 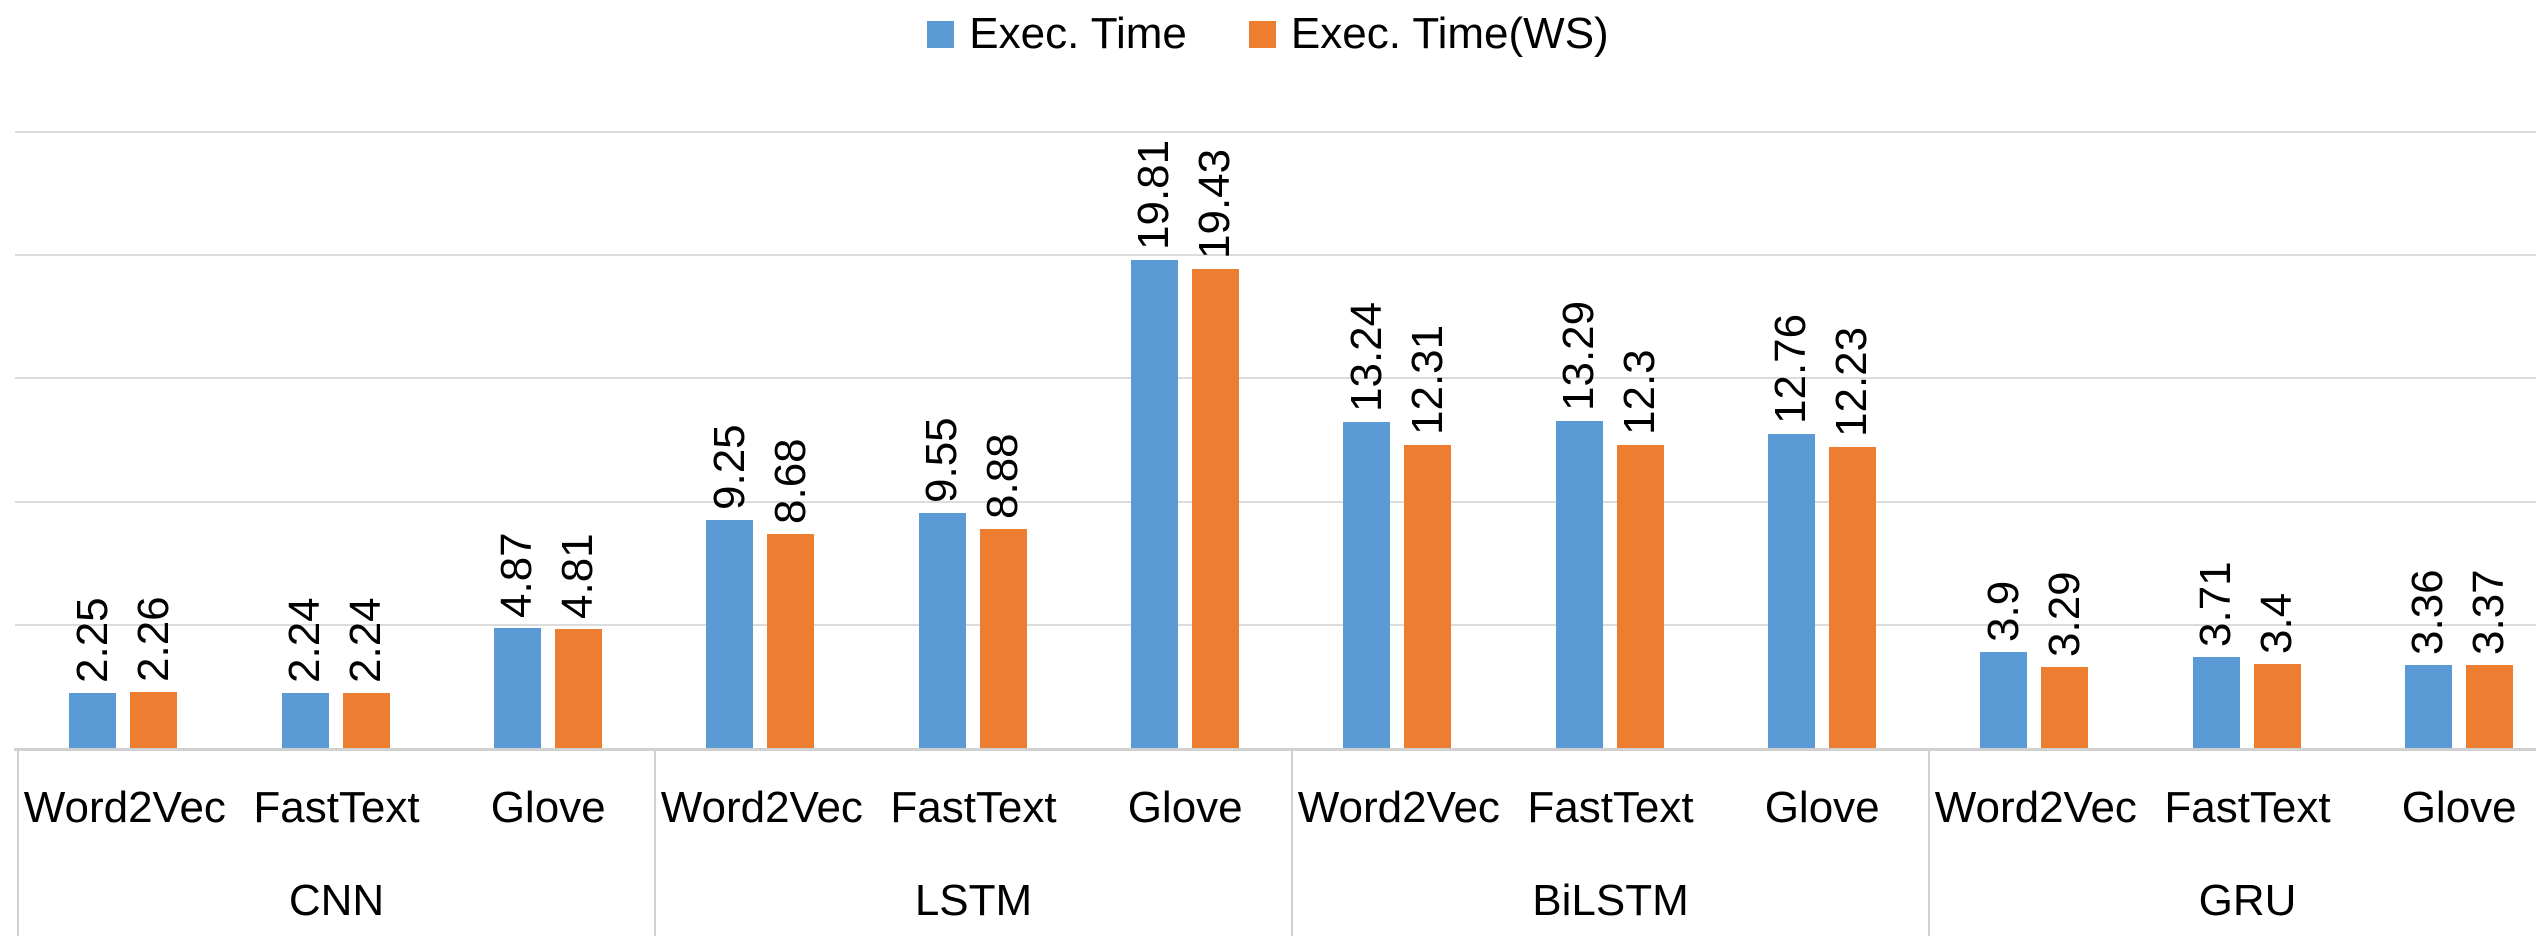 What do you see at coordinates (2065, 707) in the screenshot?
I see `bar-exec-time-ws--gru-word2vec` at bounding box center [2065, 707].